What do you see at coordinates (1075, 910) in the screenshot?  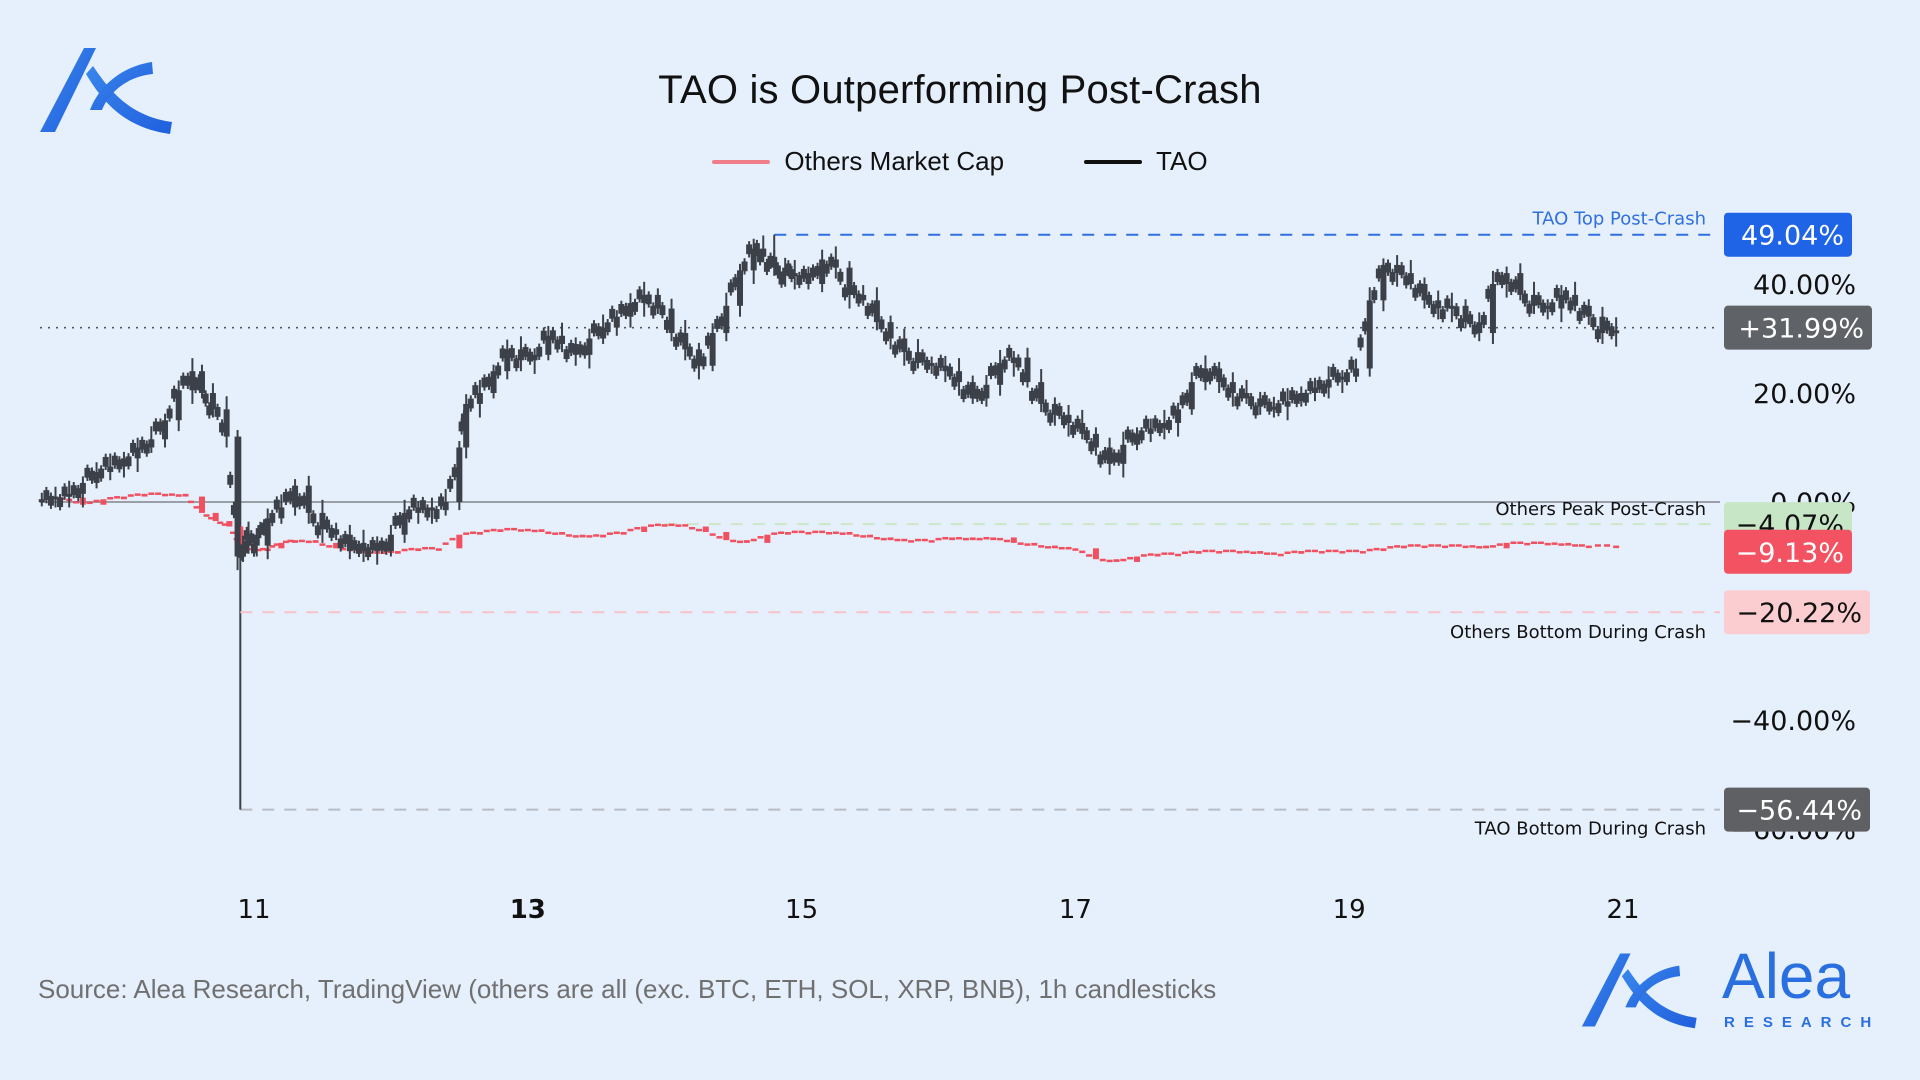 I see `x-tick-label: 17` at bounding box center [1075, 910].